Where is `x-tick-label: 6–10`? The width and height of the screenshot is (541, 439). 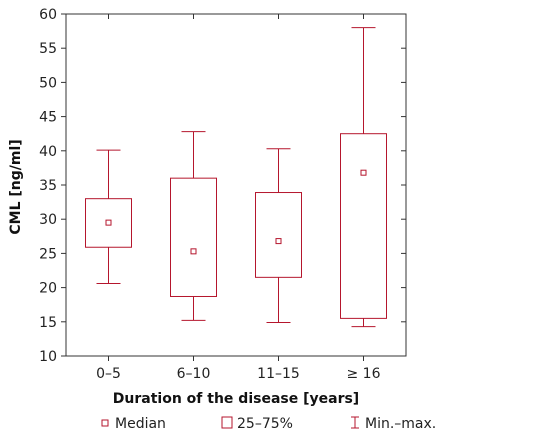
x-tick-label: 6–10 is located at coordinates (194, 374).